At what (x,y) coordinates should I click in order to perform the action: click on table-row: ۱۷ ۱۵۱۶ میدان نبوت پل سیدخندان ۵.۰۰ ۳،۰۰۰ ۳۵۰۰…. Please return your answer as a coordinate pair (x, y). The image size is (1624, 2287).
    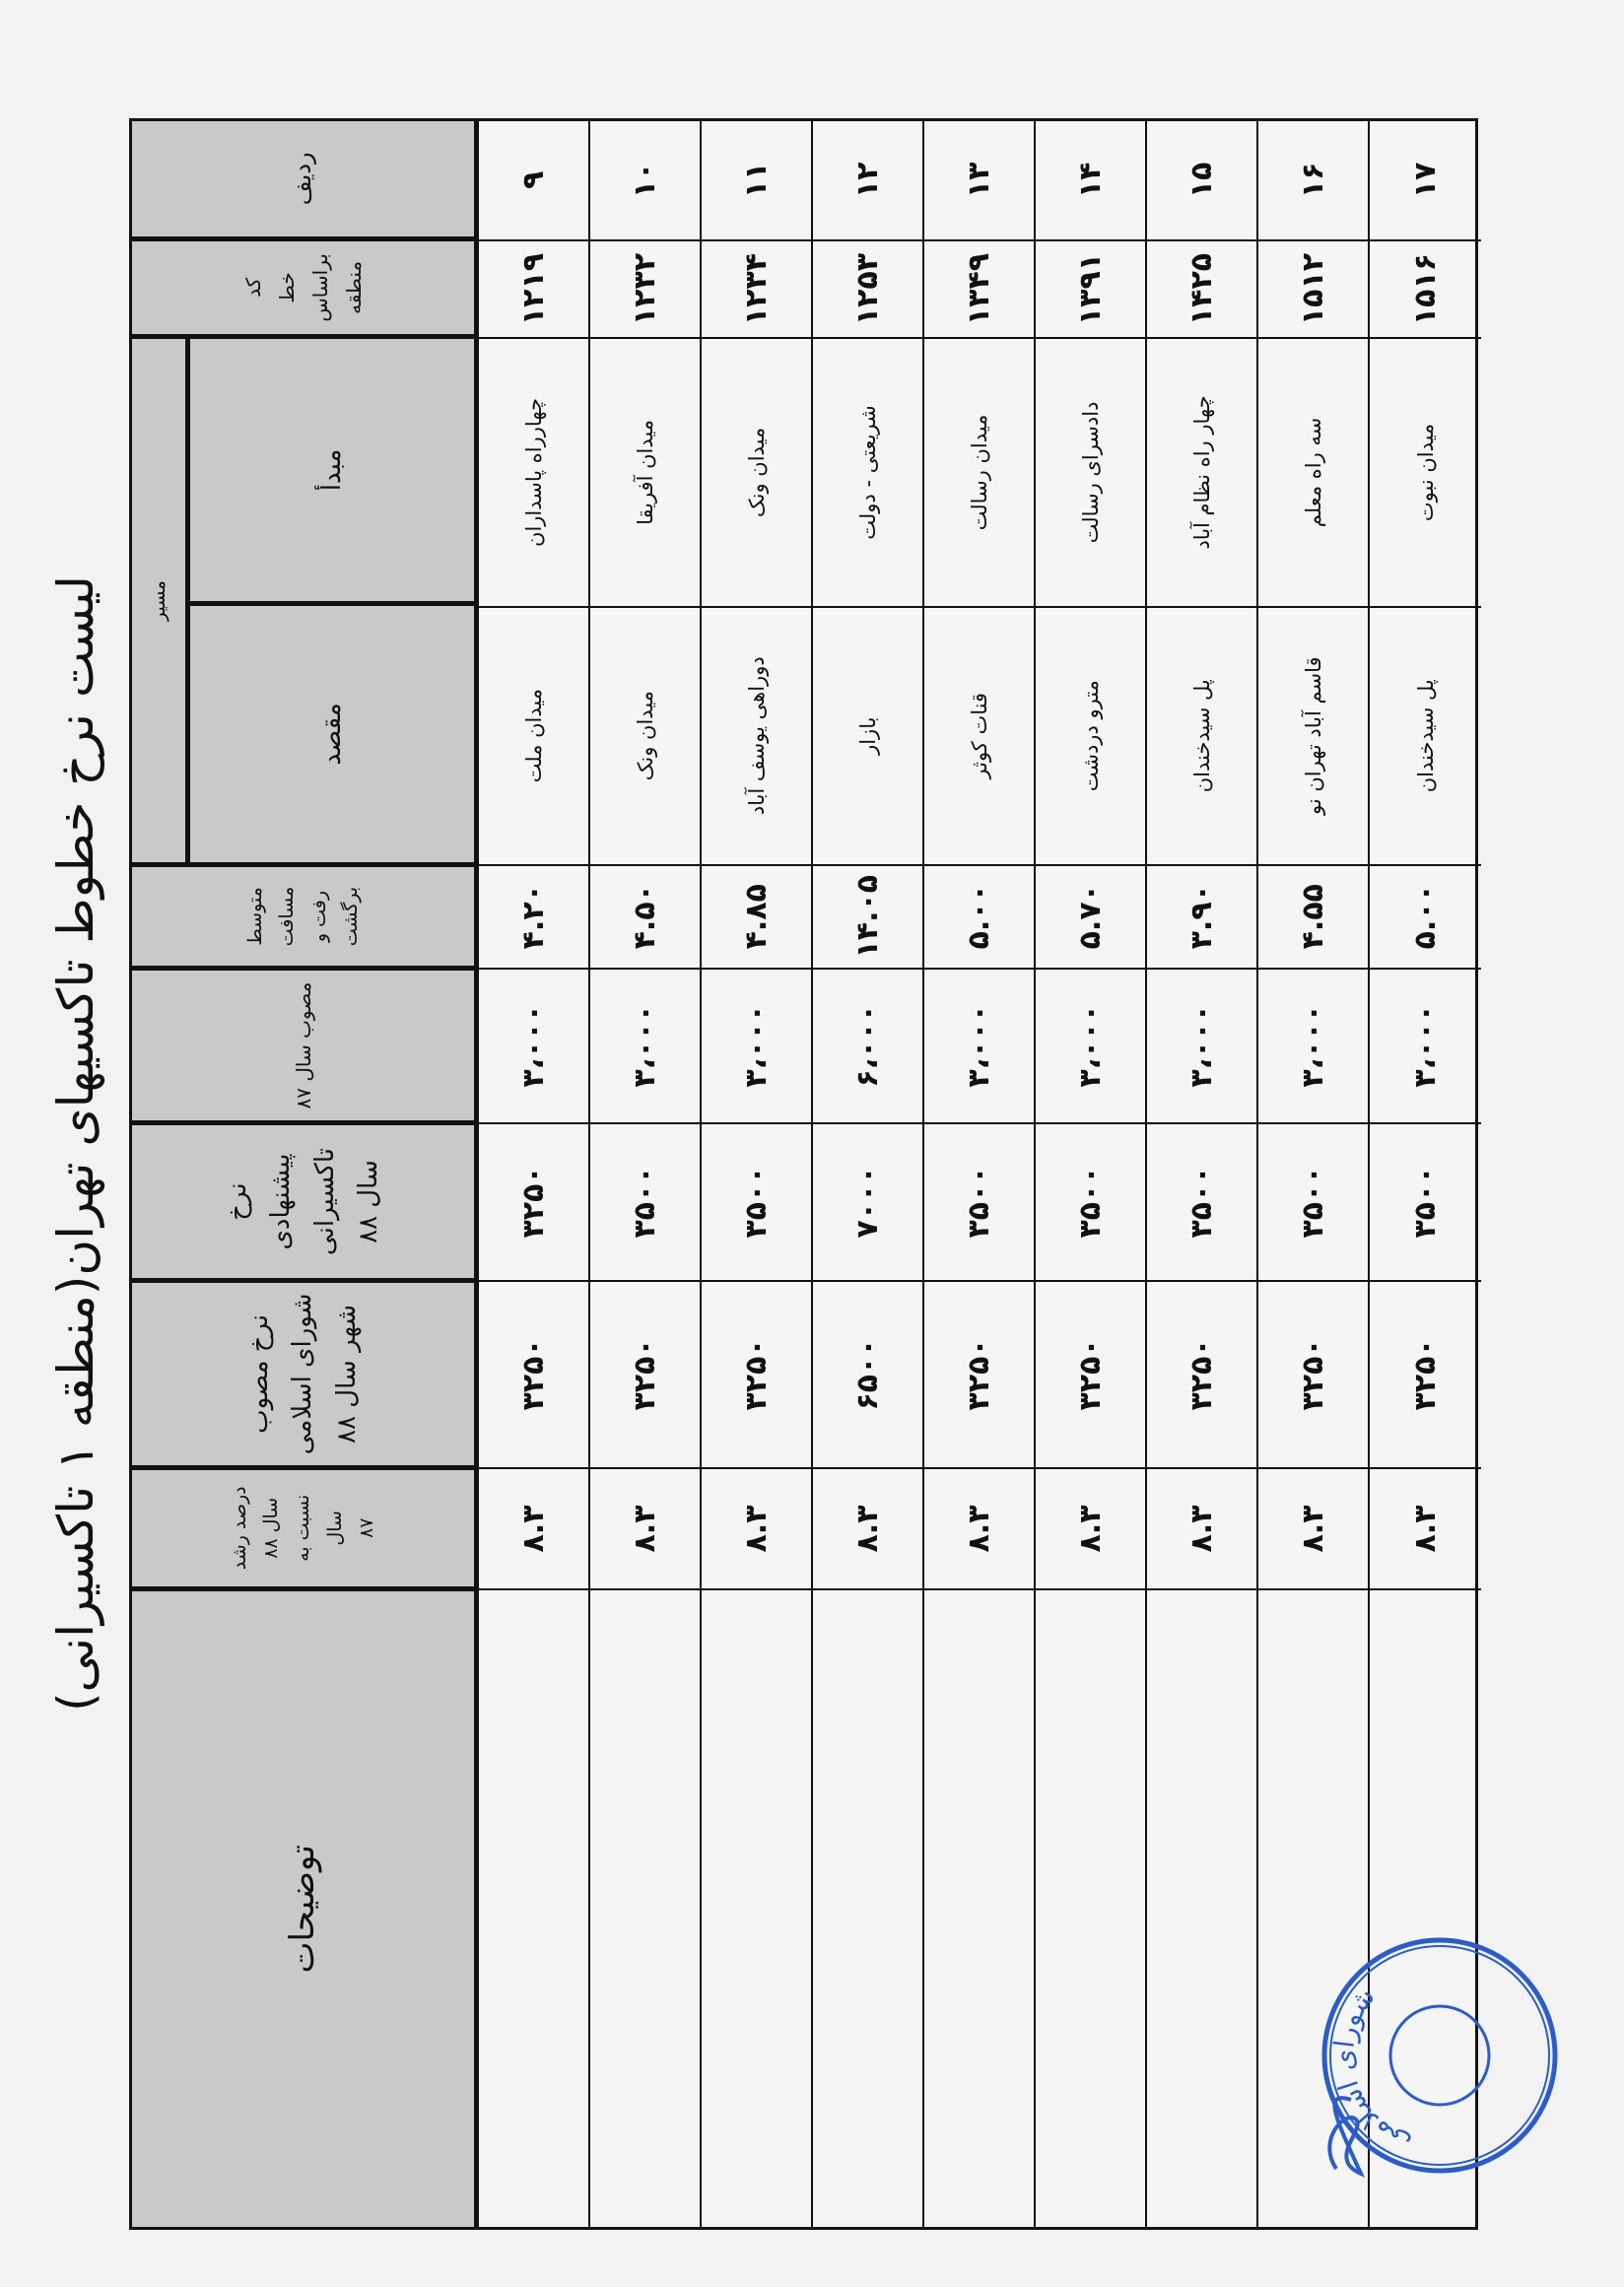
    Looking at the image, I should click on (1426, 1174).